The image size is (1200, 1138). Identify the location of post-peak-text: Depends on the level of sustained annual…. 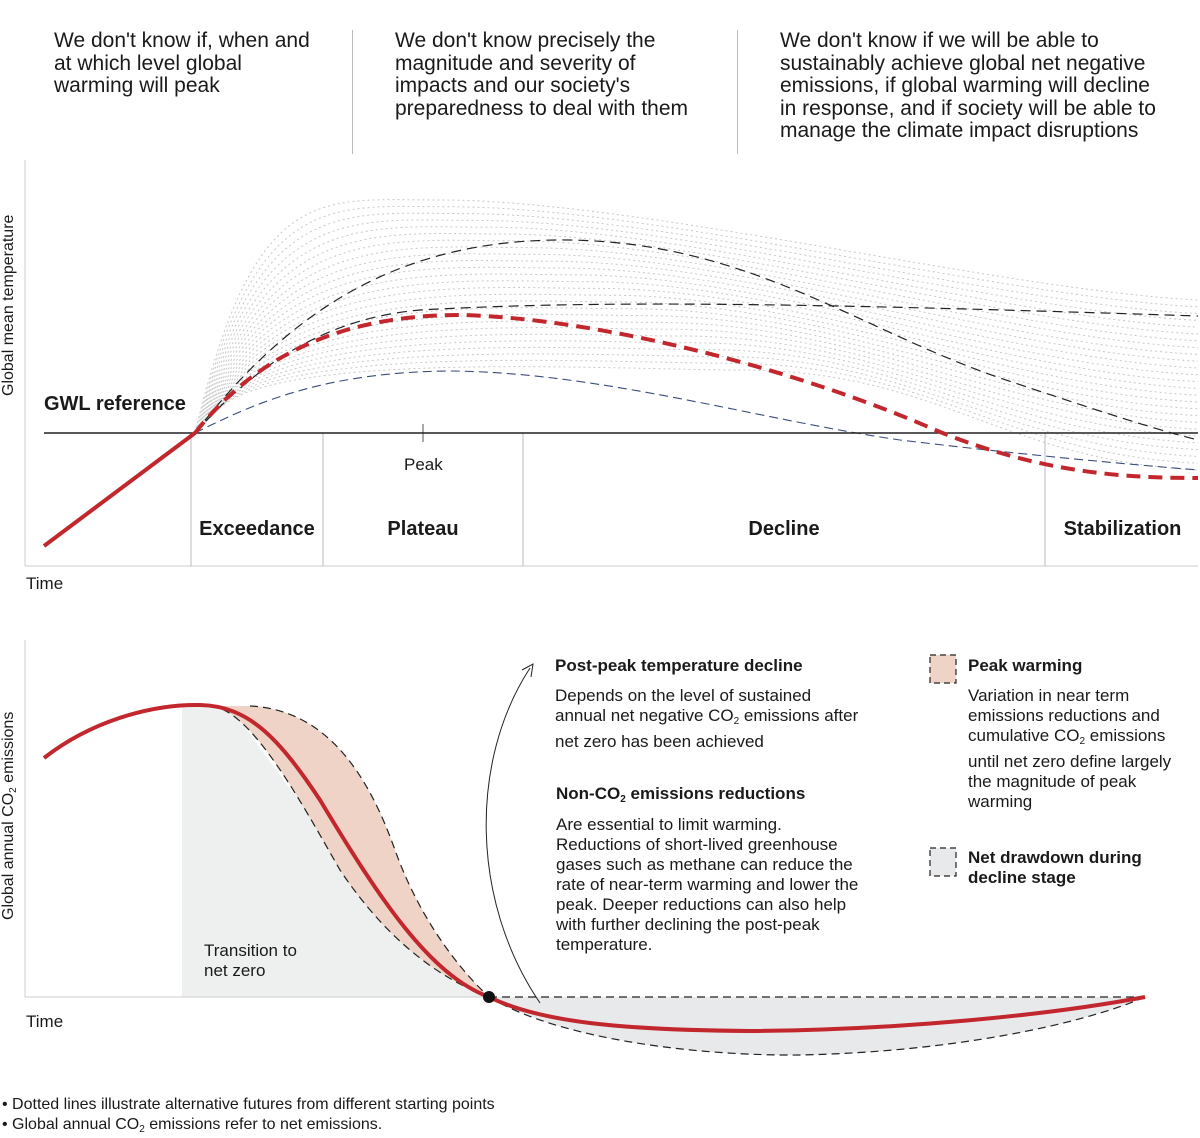
(707, 718).